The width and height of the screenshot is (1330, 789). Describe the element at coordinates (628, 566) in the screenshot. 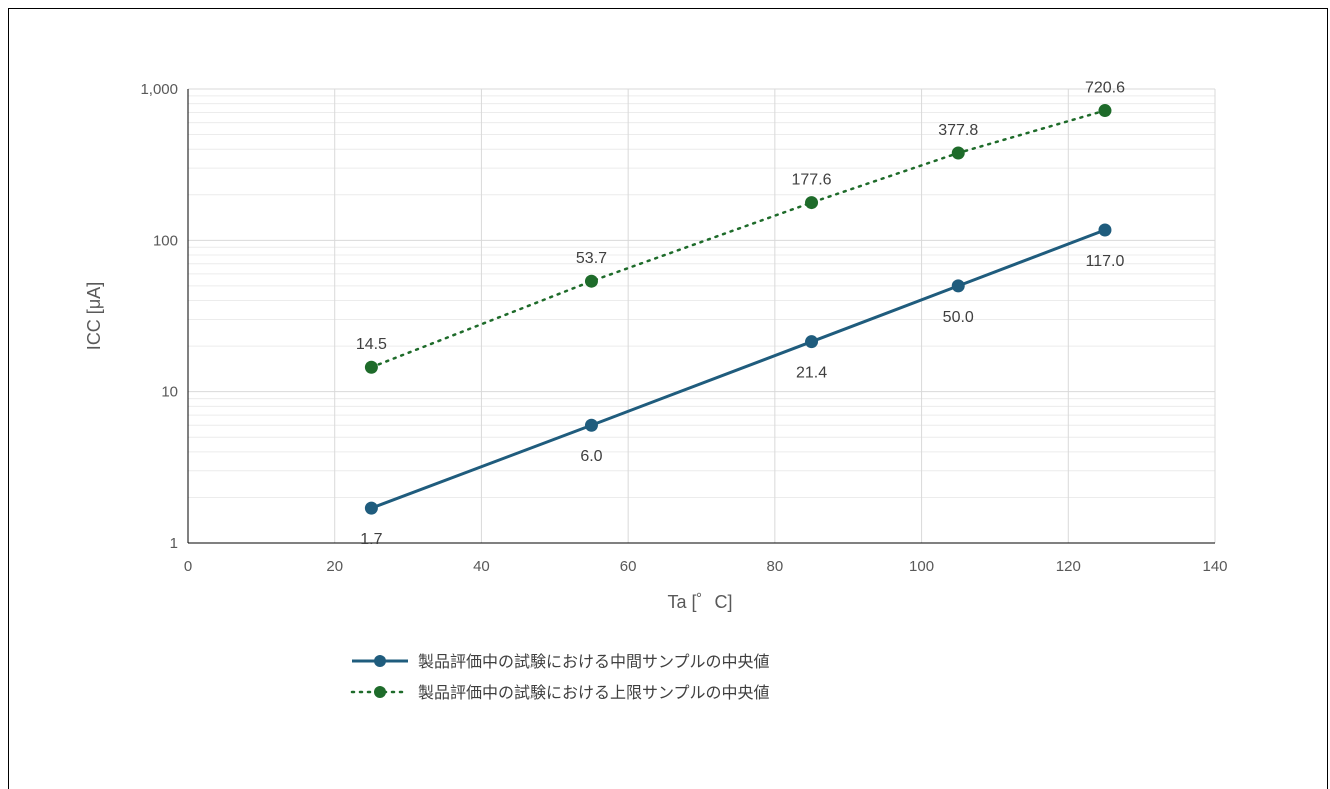

I see `x-tick-label: 60` at that location.